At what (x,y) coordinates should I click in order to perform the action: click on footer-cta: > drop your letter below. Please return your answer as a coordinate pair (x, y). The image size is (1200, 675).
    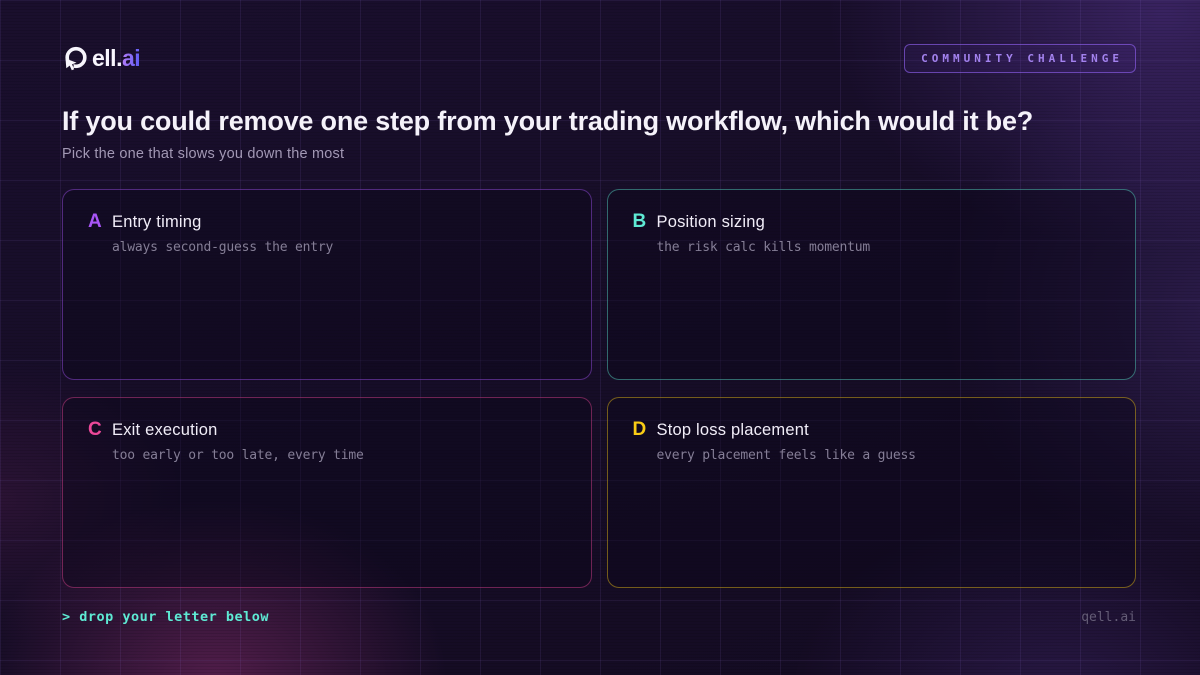
    Looking at the image, I should click on (166, 617).